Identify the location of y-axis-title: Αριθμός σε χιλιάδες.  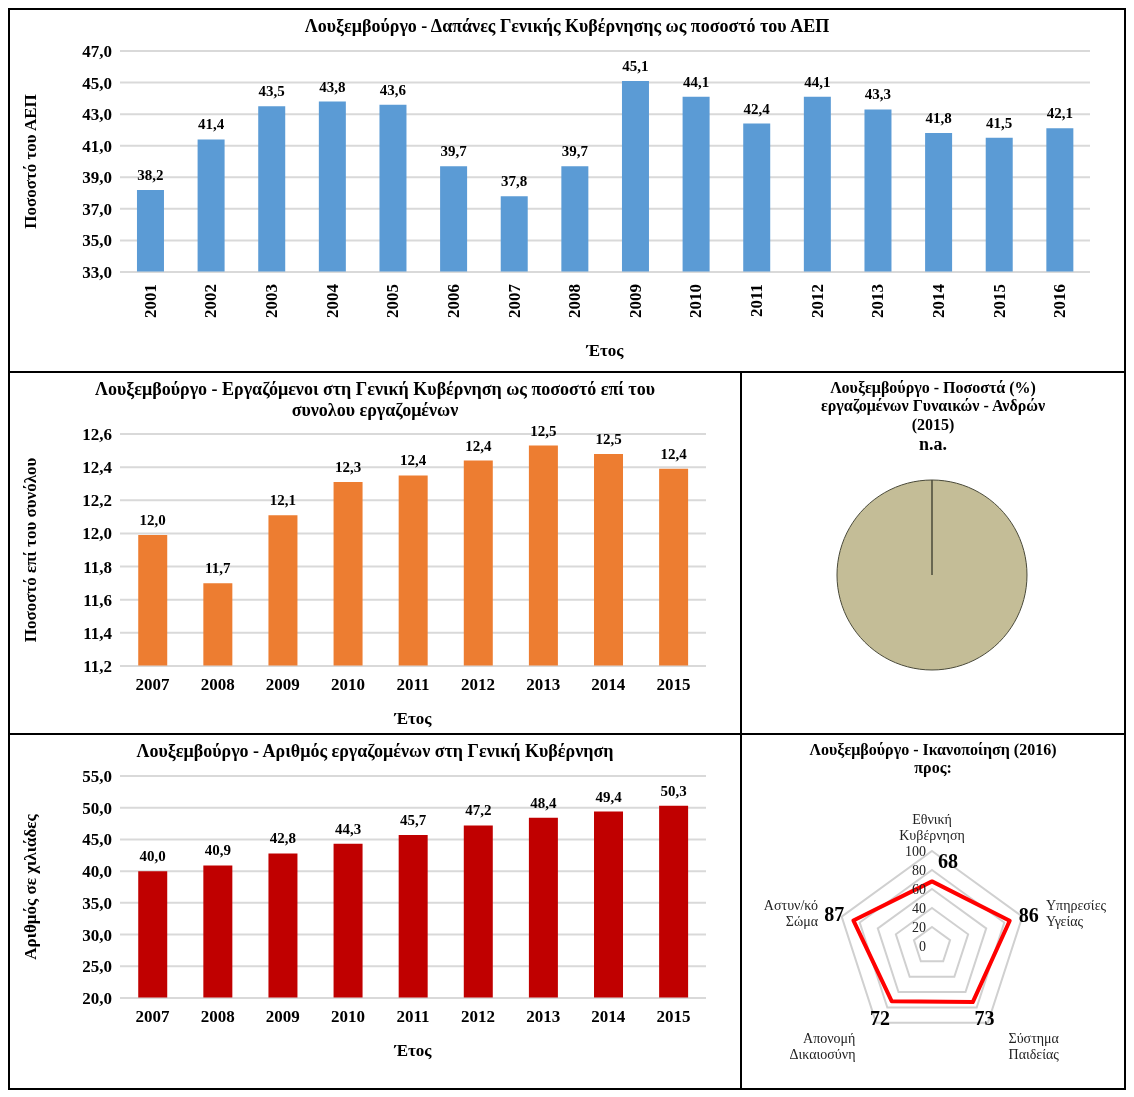
(31, 886).